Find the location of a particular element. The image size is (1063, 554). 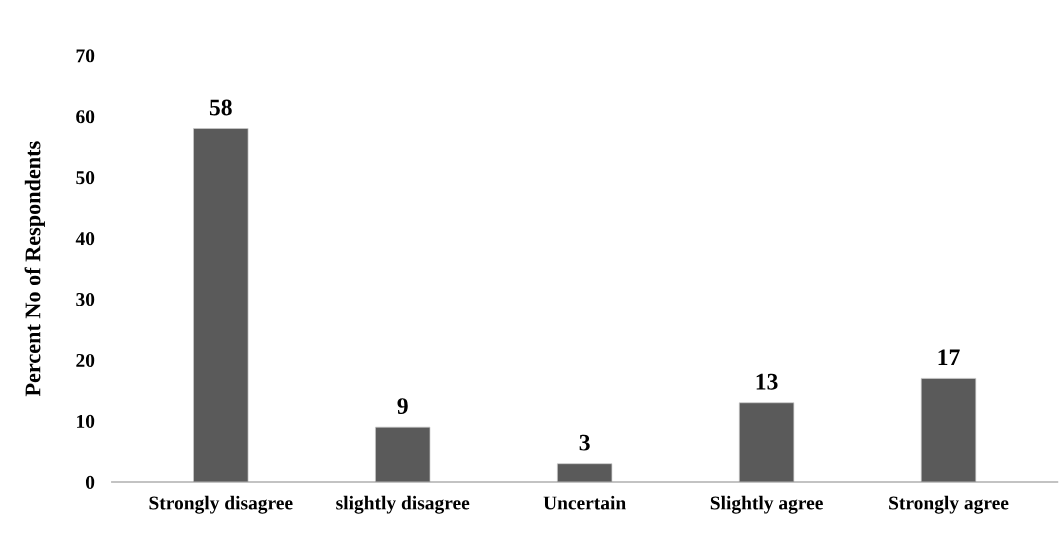

x-tick-label: slightly disagree is located at coordinates (403, 504).